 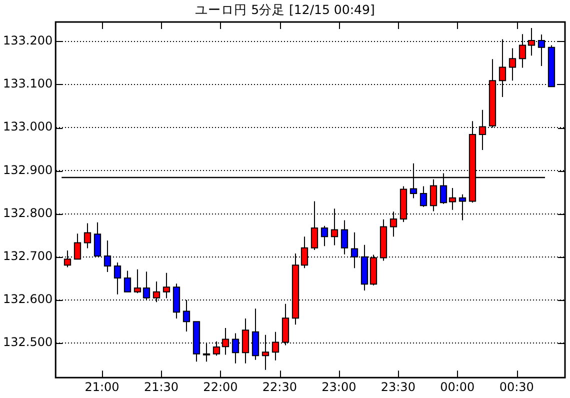 I want to click on y-tick-label: 132.600, so click(x=28, y=299).